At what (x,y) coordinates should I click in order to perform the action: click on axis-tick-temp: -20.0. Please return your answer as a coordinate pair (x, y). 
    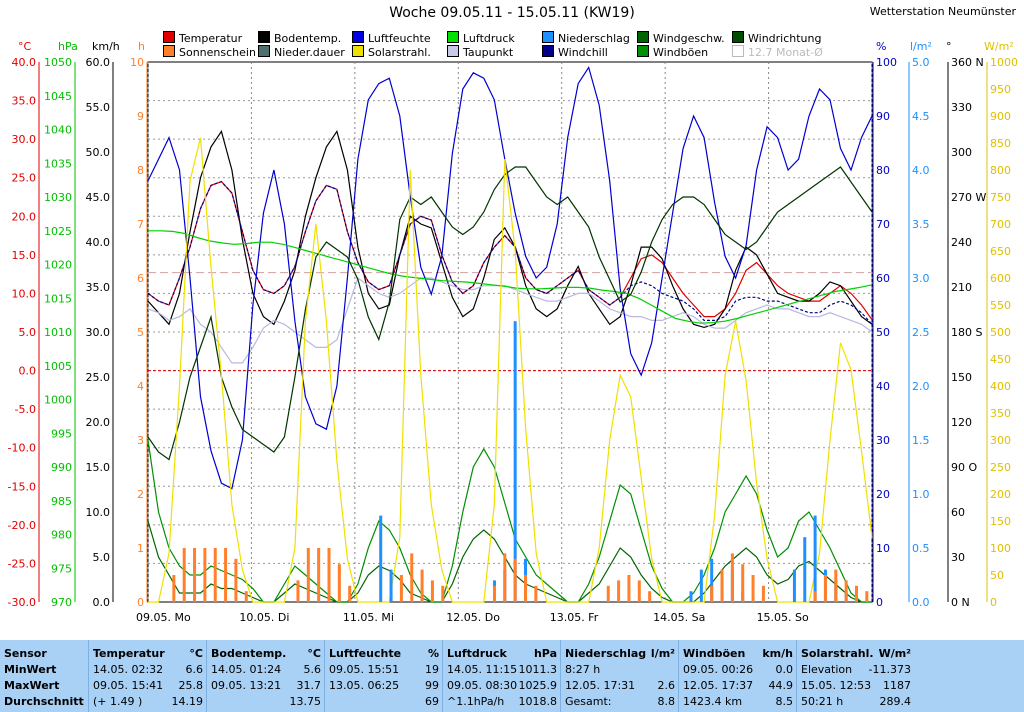
    Looking at the image, I should click on (22, 525).